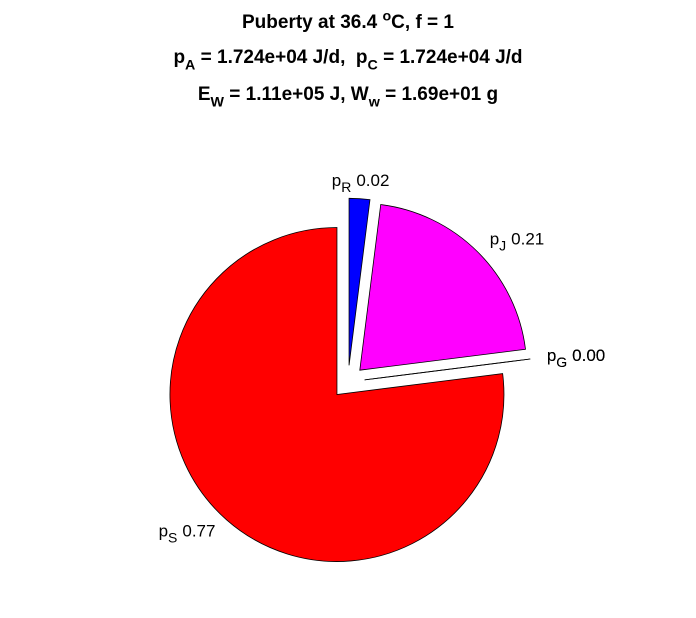  I want to click on label-value: 0.77, so click(198, 531).